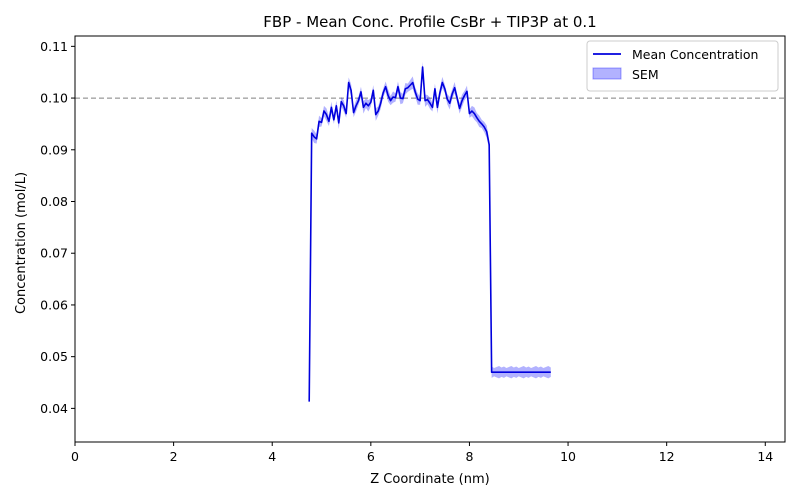  I want to click on x-tick-label: 4, so click(272, 456).